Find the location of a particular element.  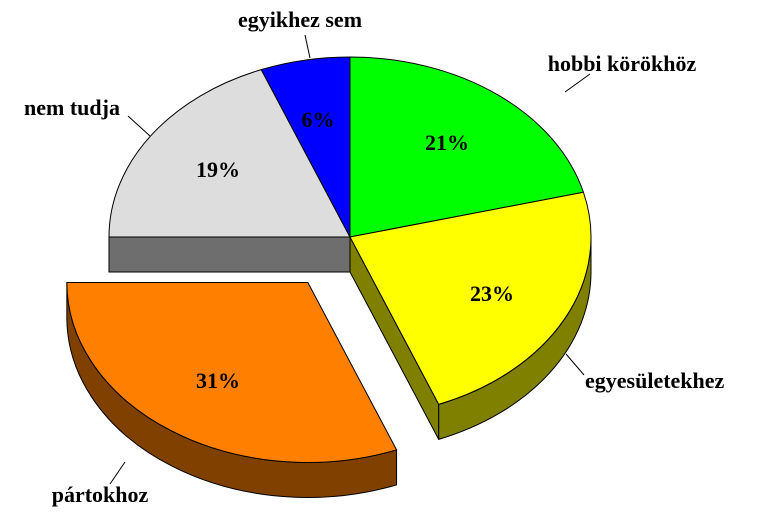

category-label: pártokhoz is located at coordinates (100, 494).